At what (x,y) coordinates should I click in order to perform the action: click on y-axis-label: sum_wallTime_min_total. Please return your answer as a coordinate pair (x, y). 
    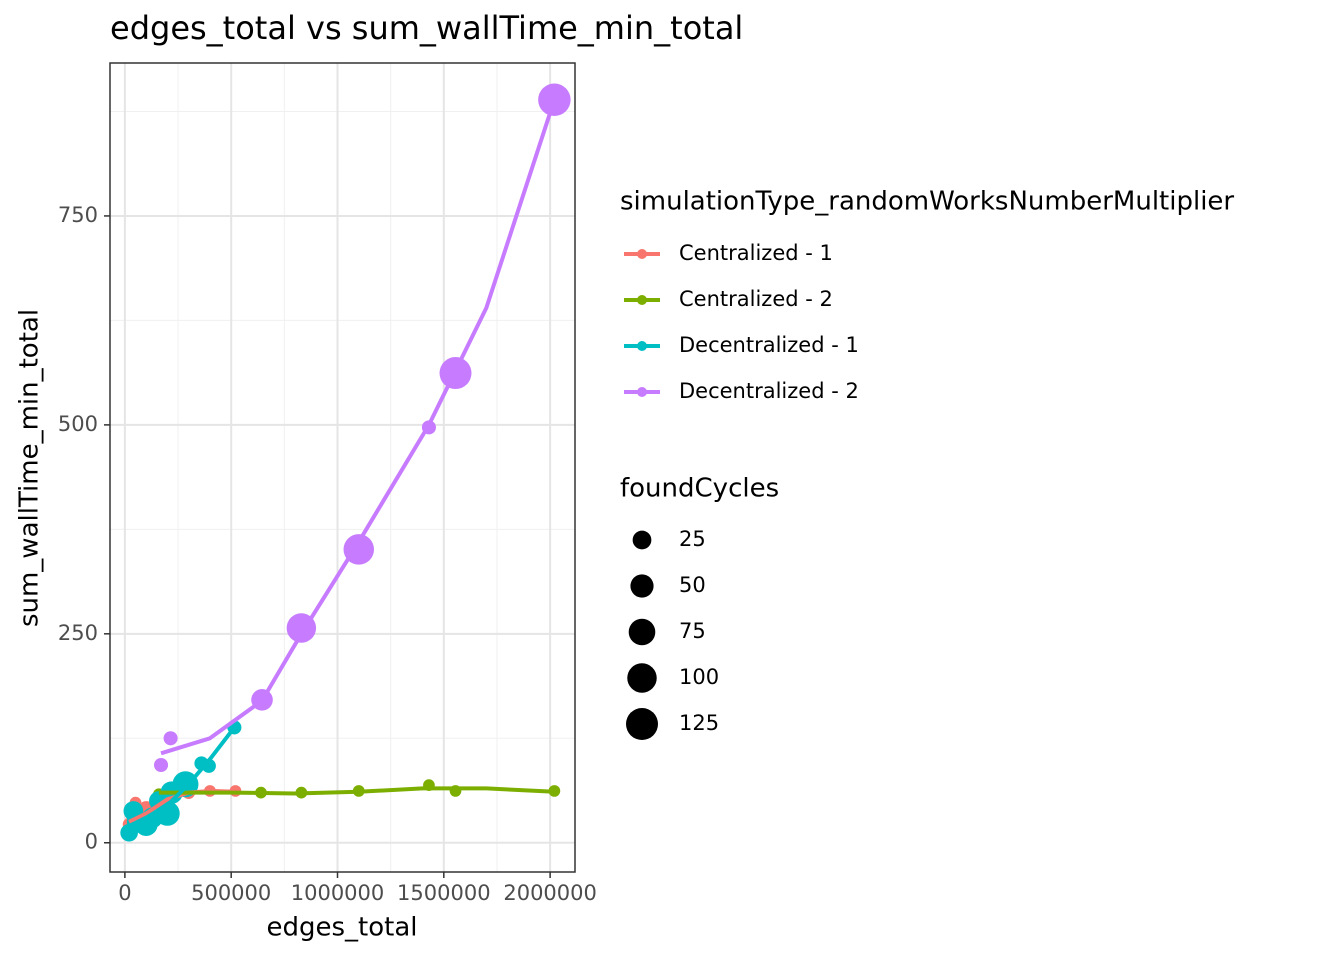
    Looking at the image, I should click on (30, 468).